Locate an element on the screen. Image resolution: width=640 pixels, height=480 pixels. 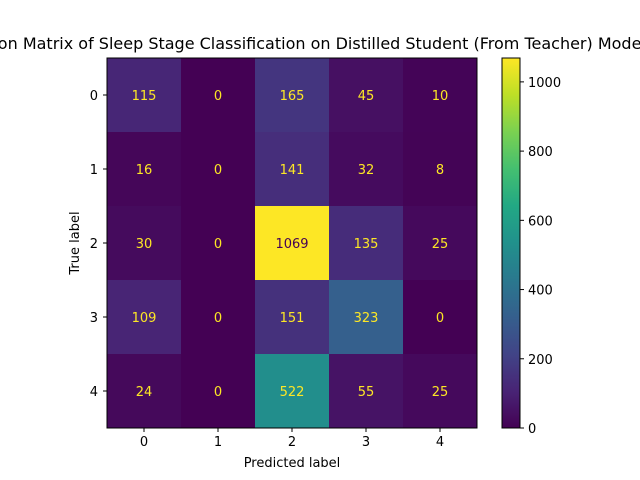
colorbar is located at coordinates (511, 243).